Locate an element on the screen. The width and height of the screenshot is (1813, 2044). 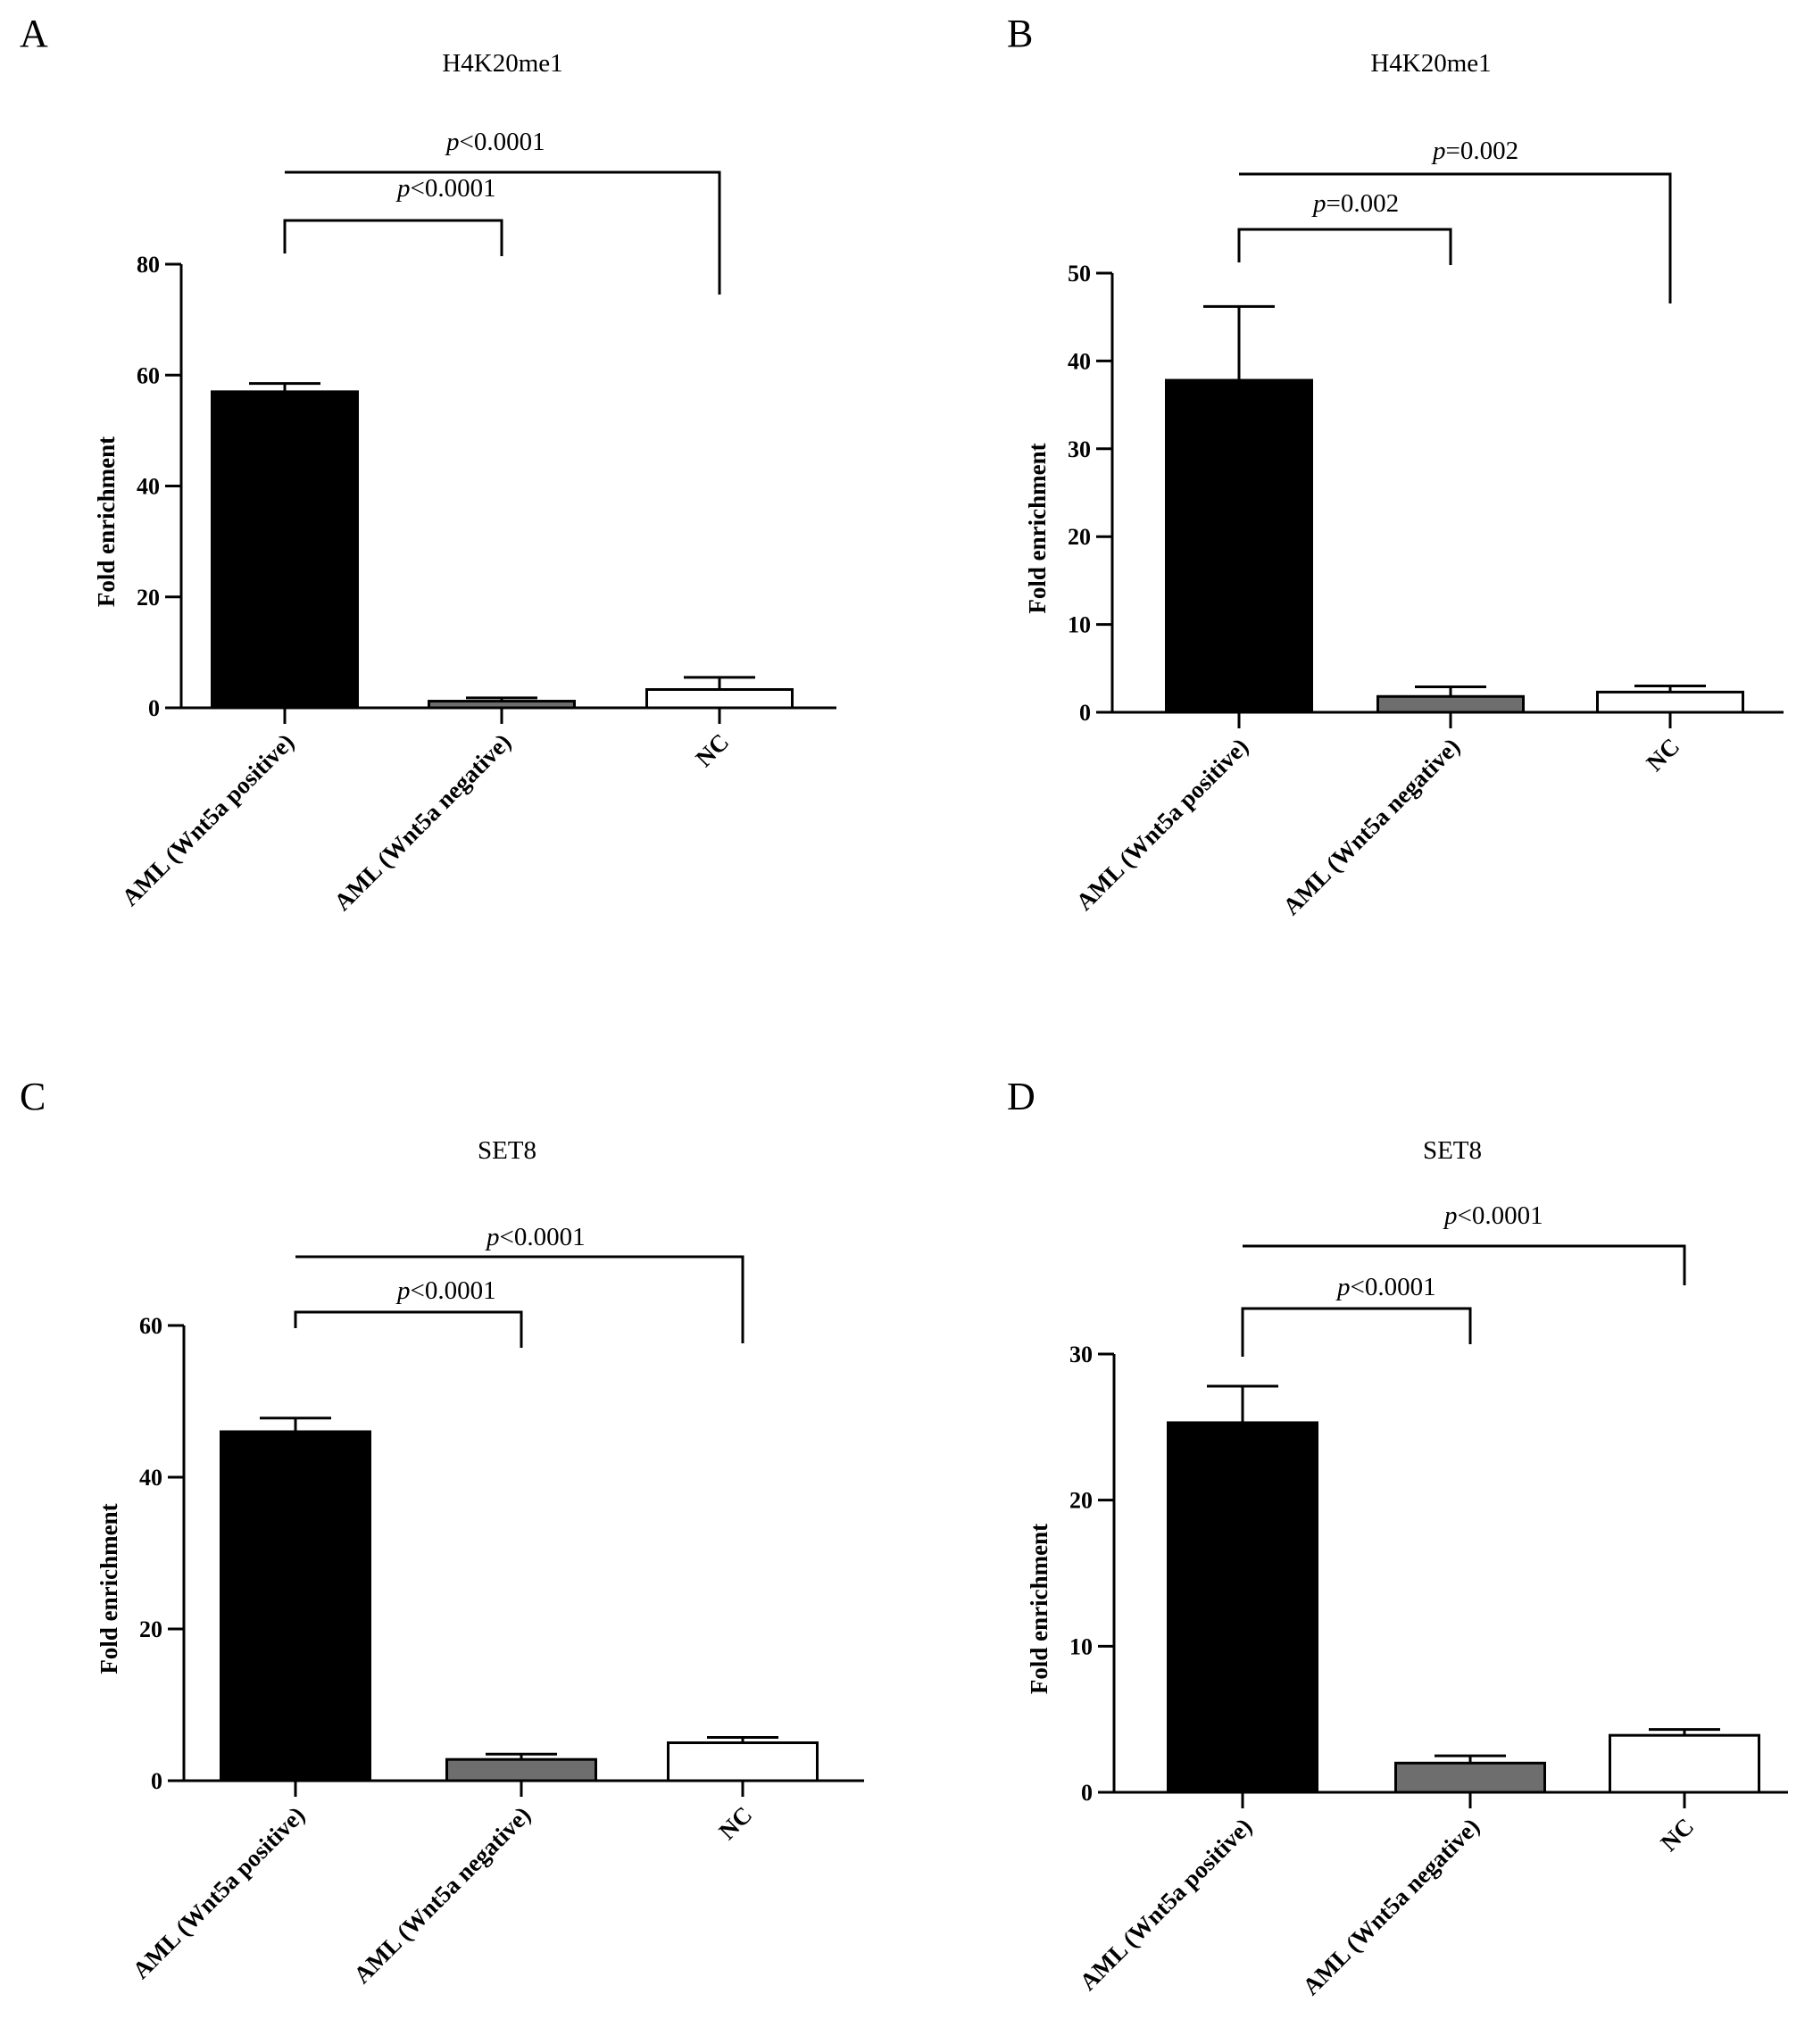
y-tick-label: 50 is located at coordinates (1079, 274).